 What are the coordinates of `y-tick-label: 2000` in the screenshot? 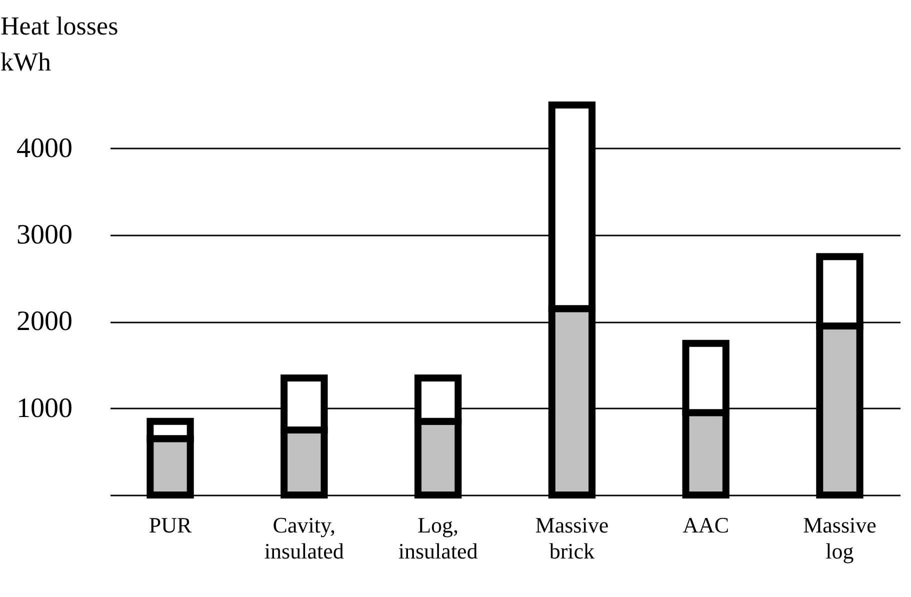 It's located at (44, 322).